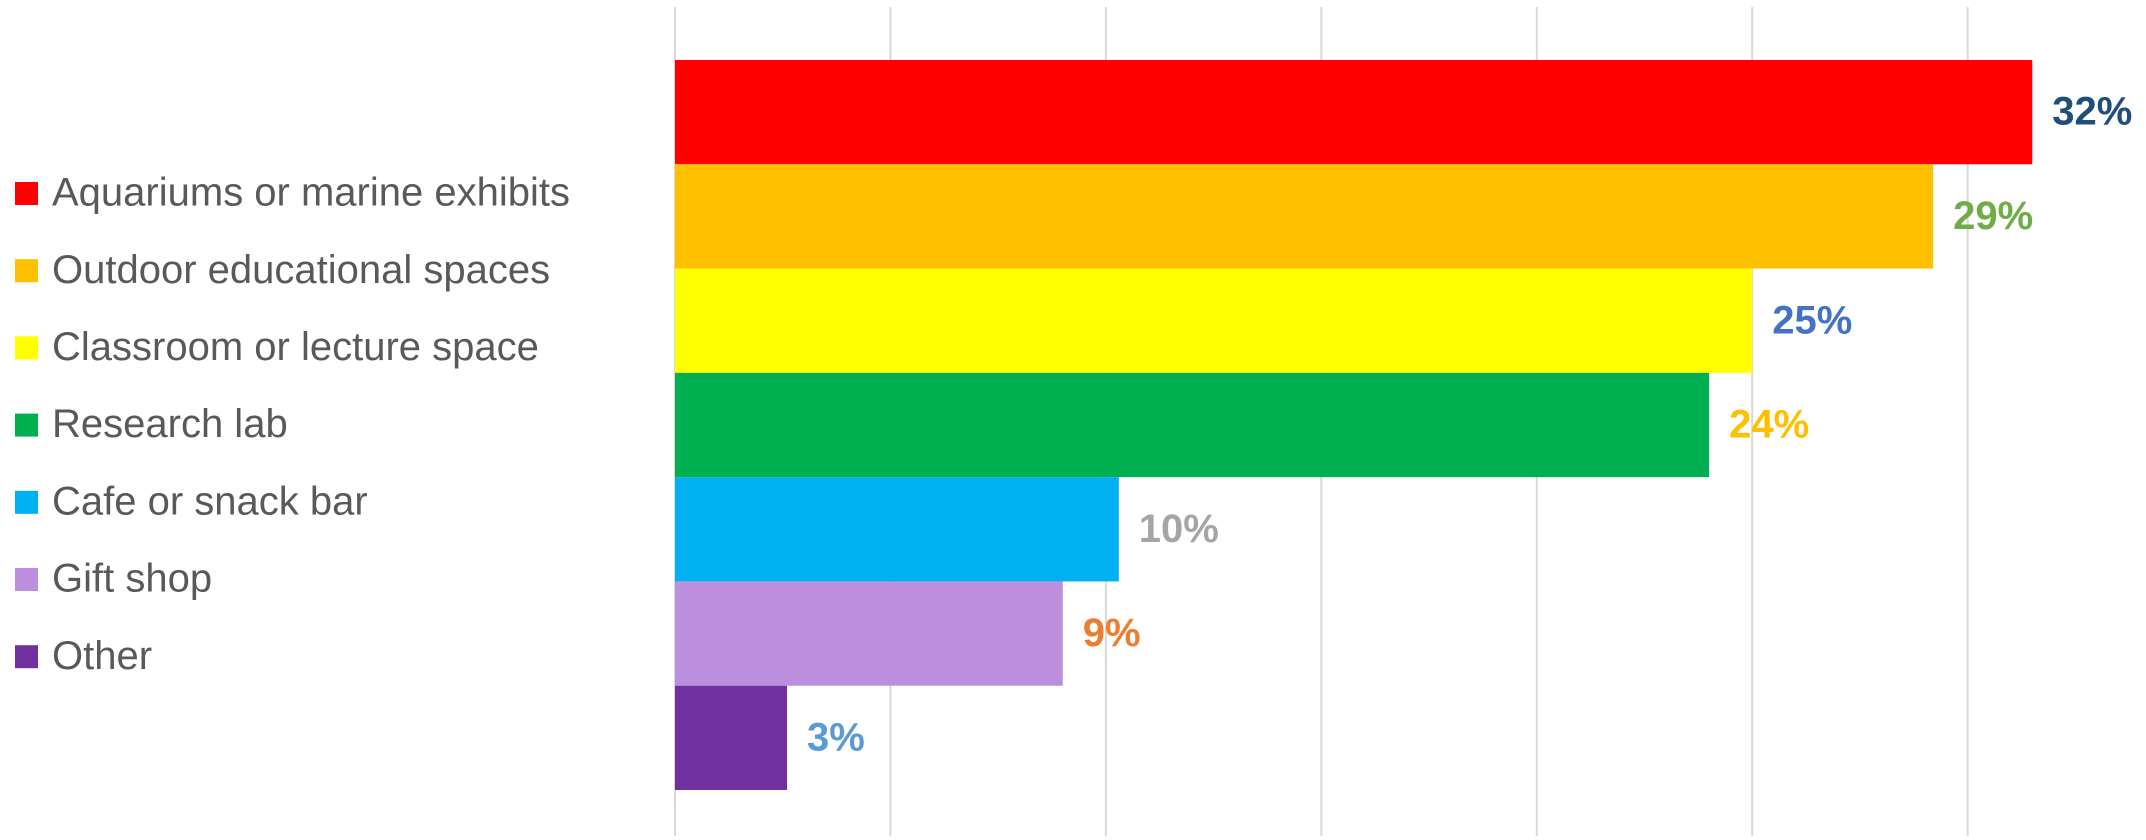  What do you see at coordinates (2092, 112) in the screenshot?
I see `value-label: 32%` at bounding box center [2092, 112].